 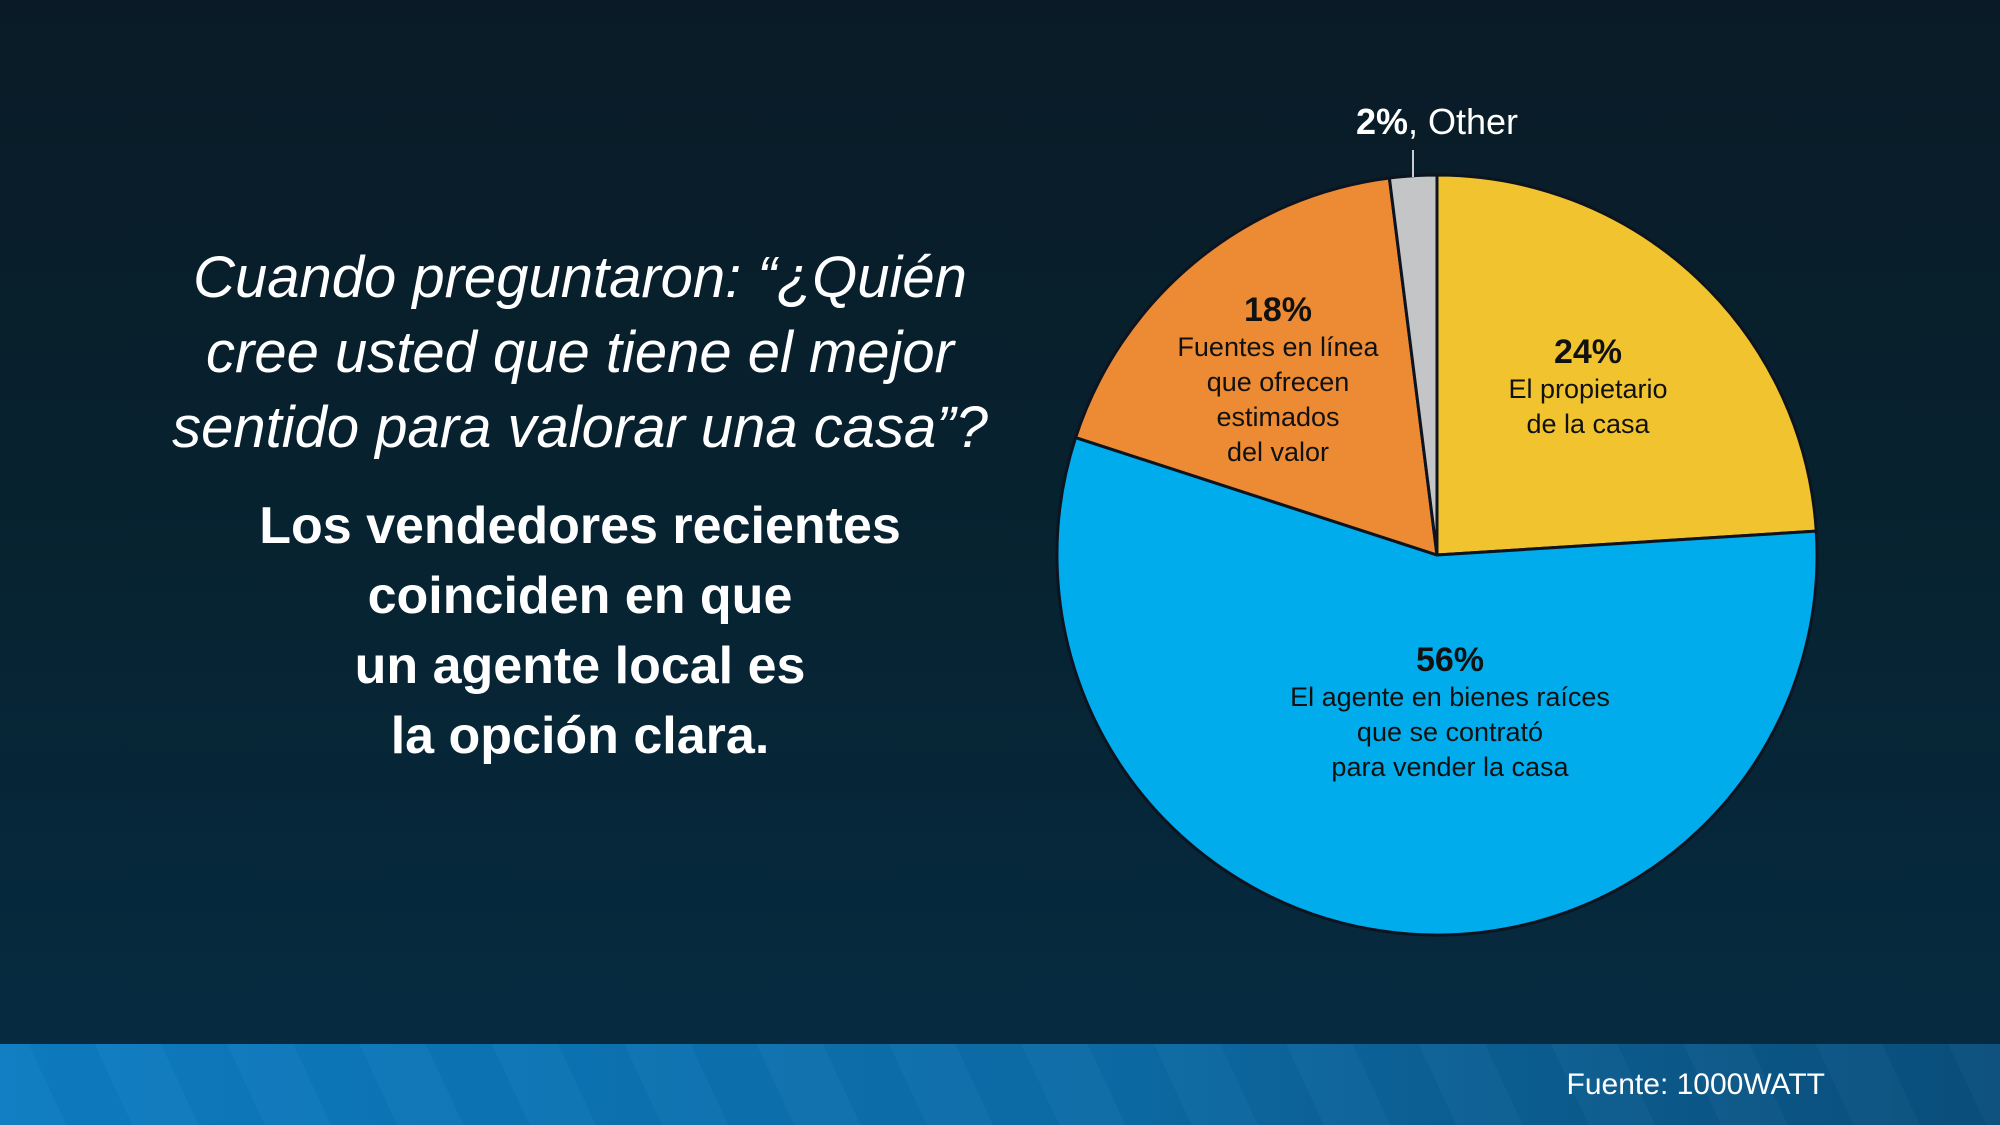 I want to click on online-sources-percent: 18%, so click(x=1278, y=310).